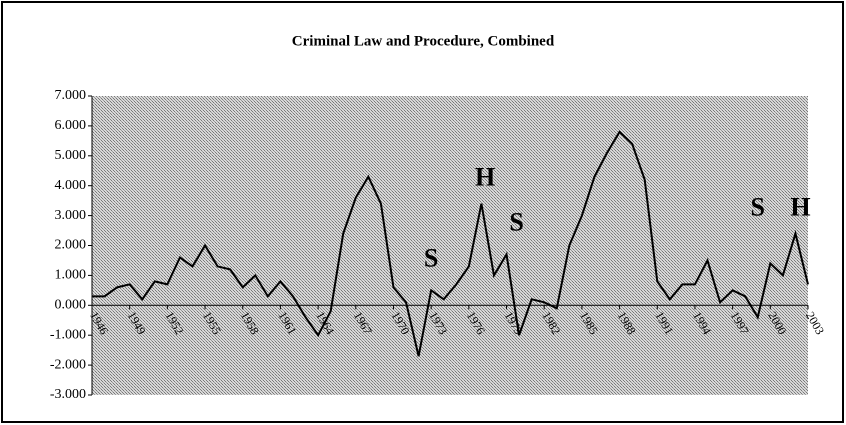 The height and width of the screenshot is (425, 846). What do you see at coordinates (68, 364) in the screenshot?
I see `y-tick-label: -2.000` at bounding box center [68, 364].